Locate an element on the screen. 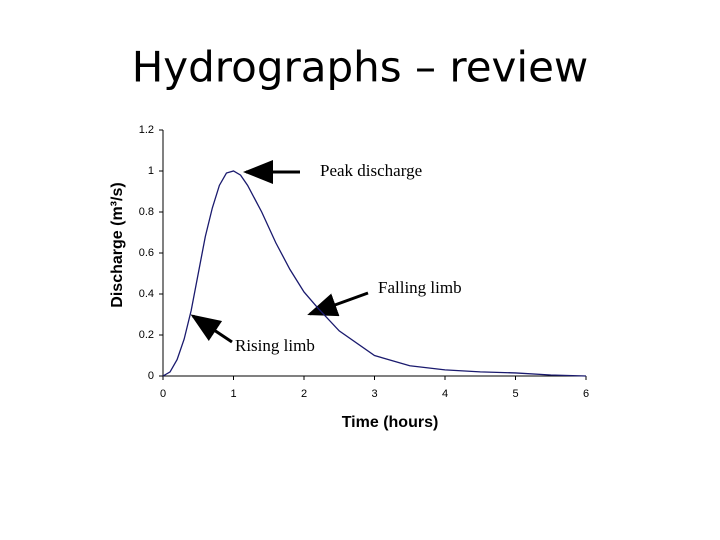  x-tick-label: 3 is located at coordinates (374, 394).